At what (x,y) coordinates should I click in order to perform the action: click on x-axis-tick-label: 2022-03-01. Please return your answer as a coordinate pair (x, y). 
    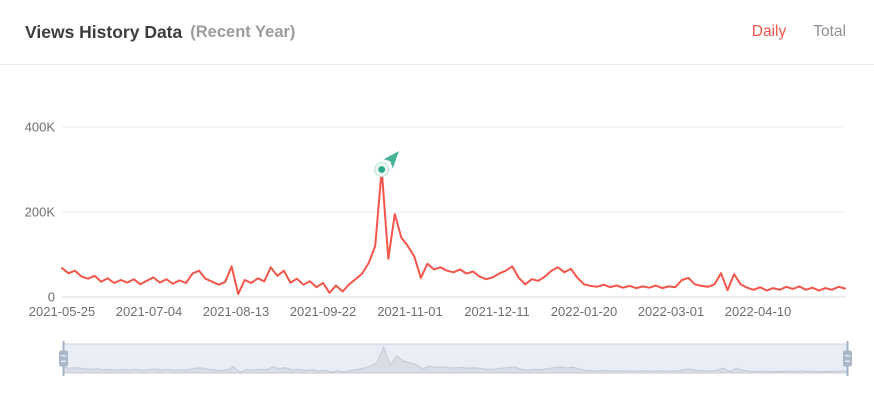
    Looking at the image, I should click on (671, 311).